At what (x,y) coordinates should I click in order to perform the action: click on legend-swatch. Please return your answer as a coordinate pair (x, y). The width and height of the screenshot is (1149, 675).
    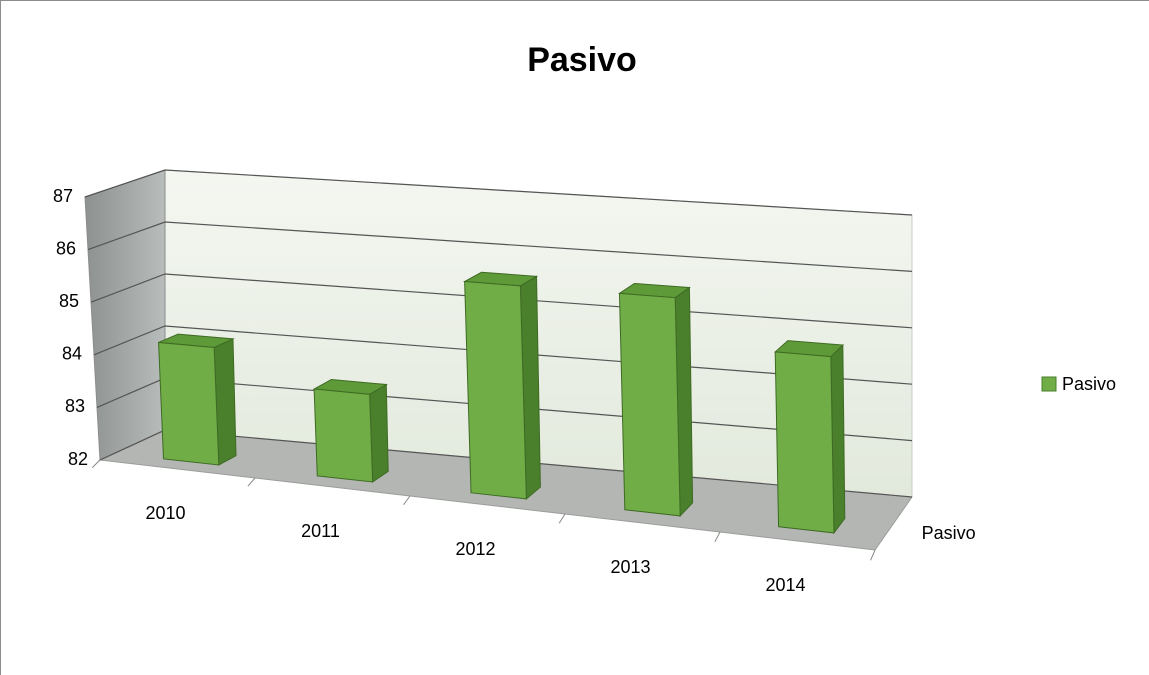
    Looking at the image, I should click on (1049, 384).